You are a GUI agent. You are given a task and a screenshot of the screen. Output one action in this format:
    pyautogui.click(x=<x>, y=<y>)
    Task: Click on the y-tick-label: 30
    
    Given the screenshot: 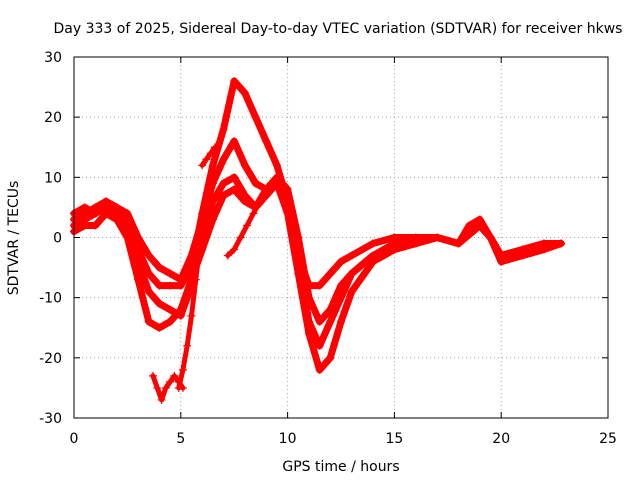 What is the action you would take?
    pyautogui.click(x=53, y=58)
    